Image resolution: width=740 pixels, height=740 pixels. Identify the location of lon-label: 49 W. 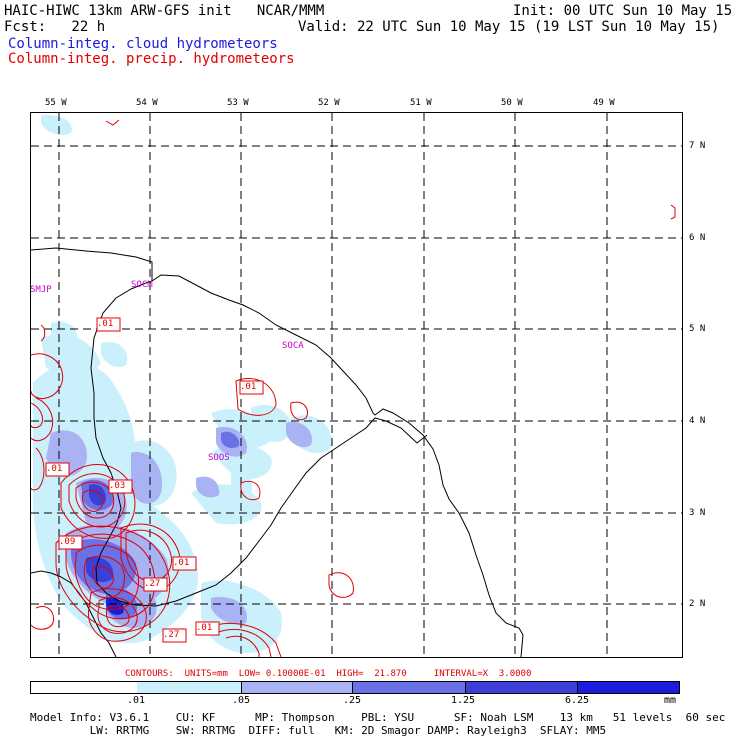
(604, 103).